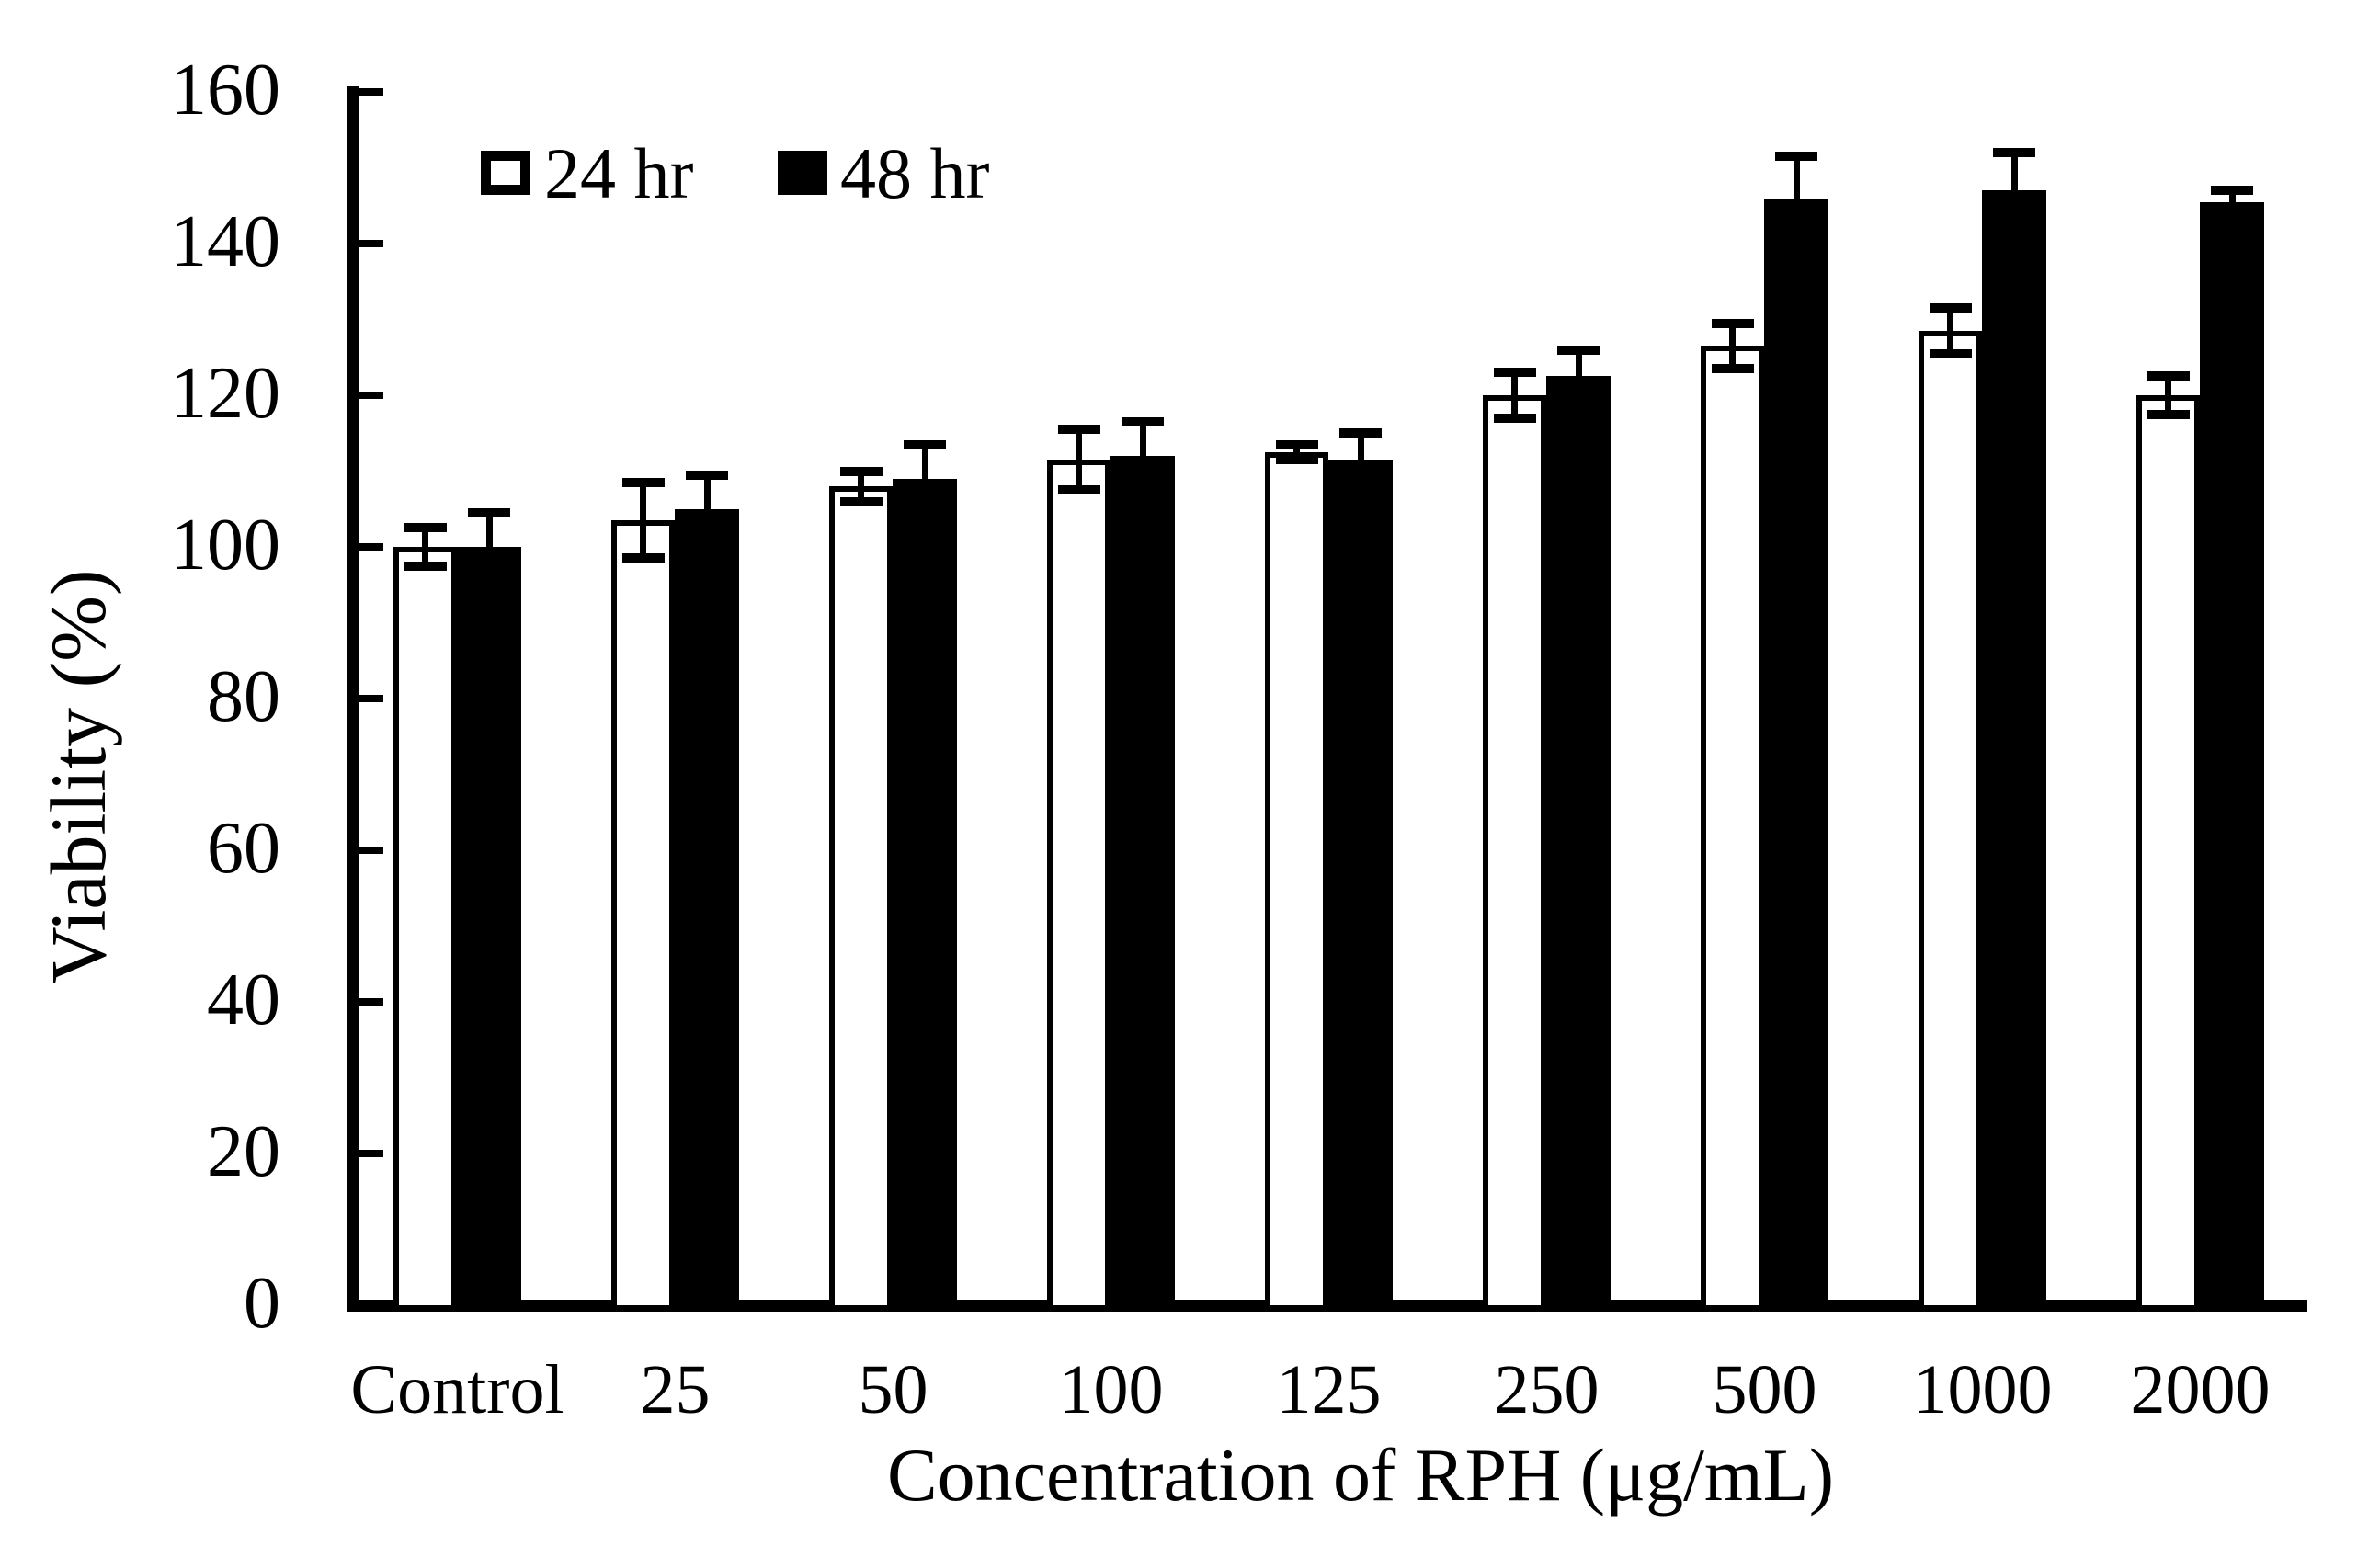  I want to click on error-cap-bottom-48hr-2000, so click(2232, 214).